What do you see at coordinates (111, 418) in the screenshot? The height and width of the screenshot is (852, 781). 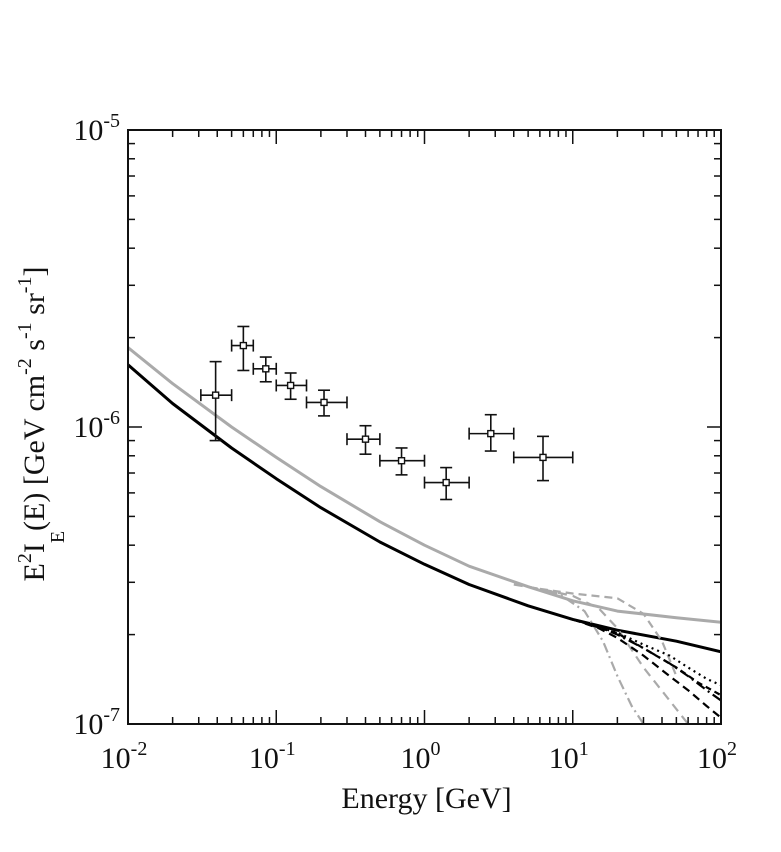 I see `y-tick-label-exponent: -6` at bounding box center [111, 418].